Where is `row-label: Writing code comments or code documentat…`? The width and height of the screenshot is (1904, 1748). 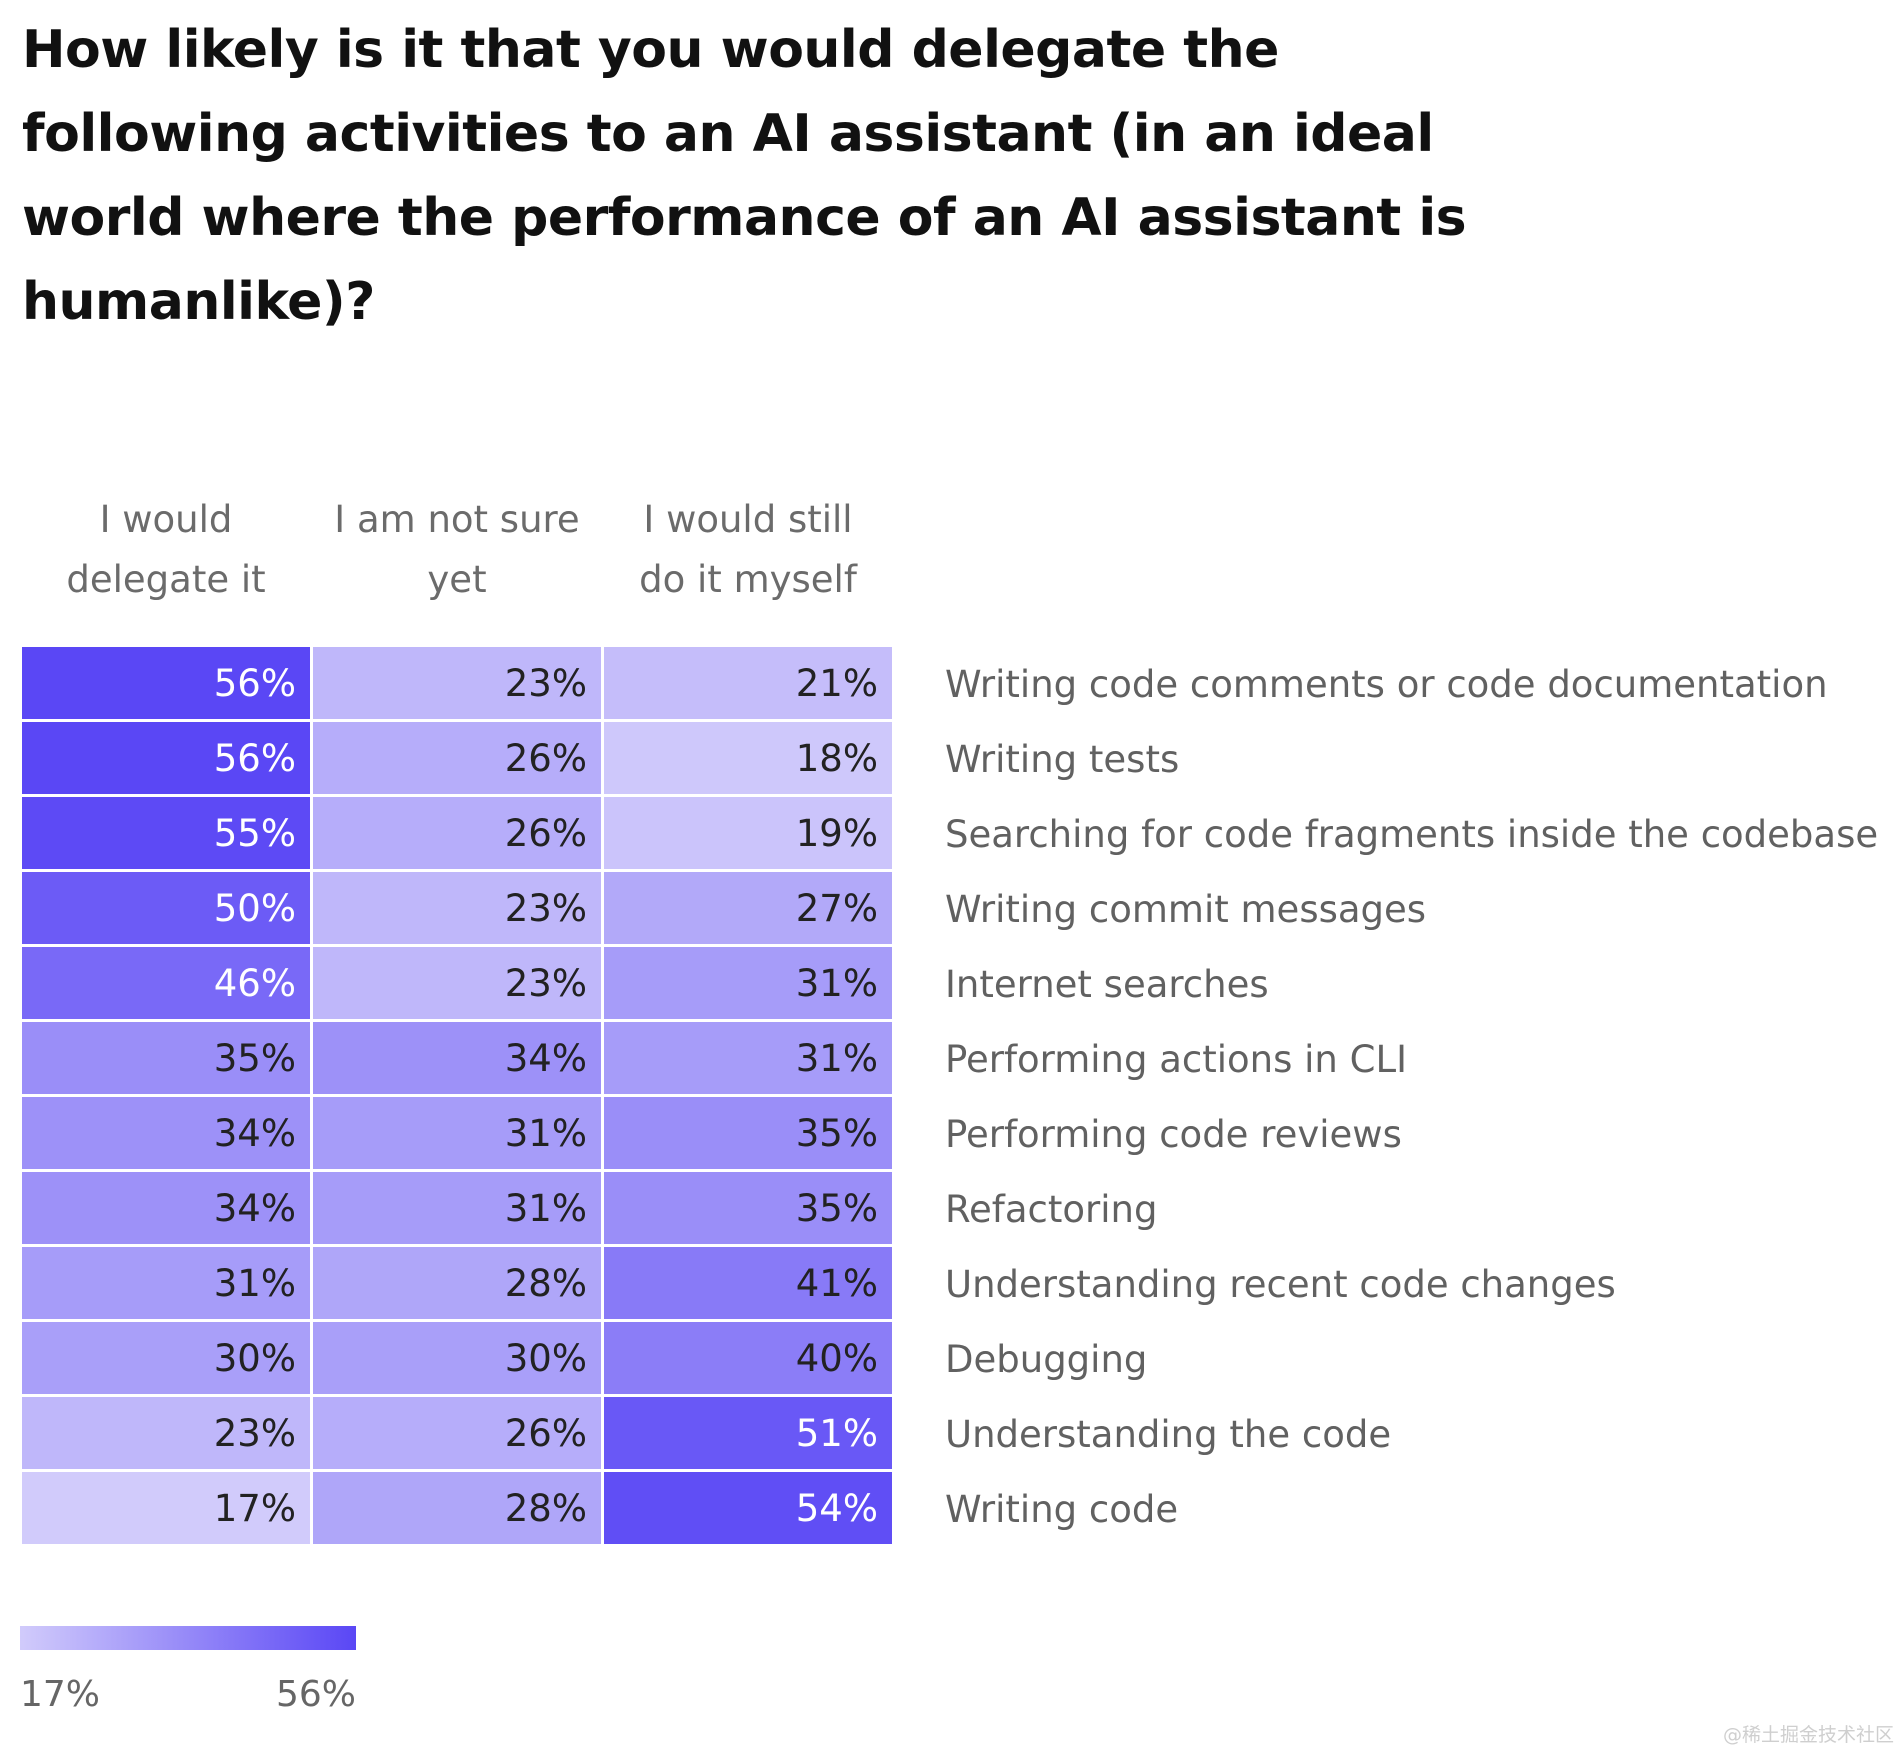
row-label: Writing code comments or code documentat… is located at coordinates (1386, 684).